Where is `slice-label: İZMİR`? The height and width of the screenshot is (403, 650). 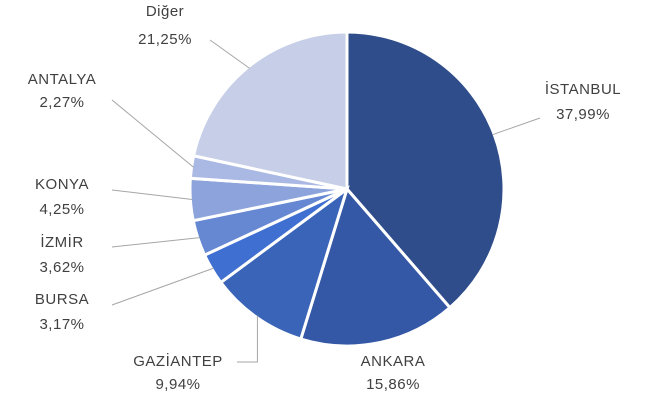
slice-label: İZMİR is located at coordinates (61, 242).